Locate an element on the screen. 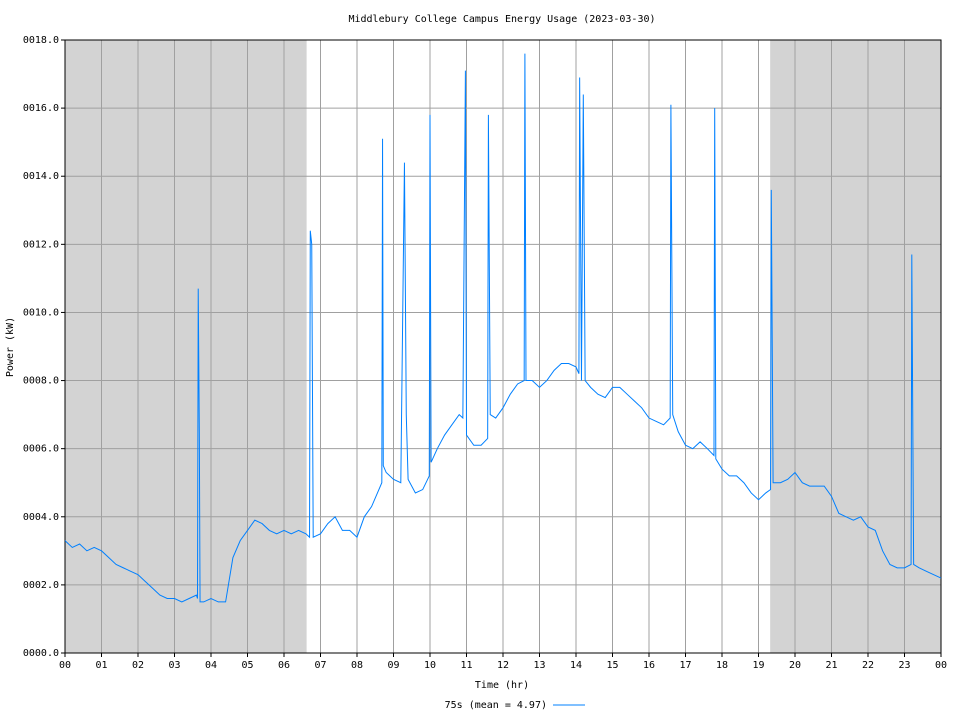  x-tick-label: 14 is located at coordinates (576, 665).